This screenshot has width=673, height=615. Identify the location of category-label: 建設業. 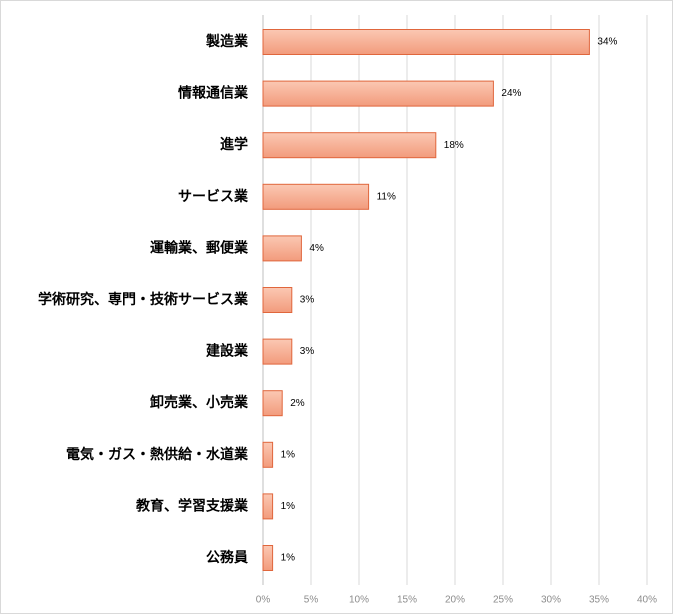
(227, 351).